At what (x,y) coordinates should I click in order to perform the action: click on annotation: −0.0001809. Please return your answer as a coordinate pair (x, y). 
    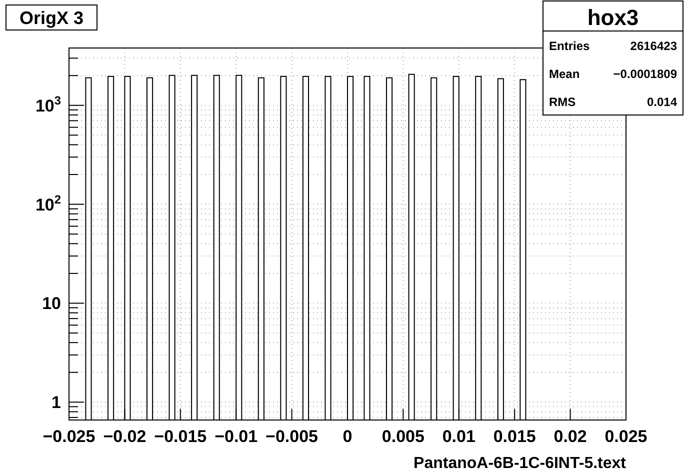
    Looking at the image, I should click on (645, 74).